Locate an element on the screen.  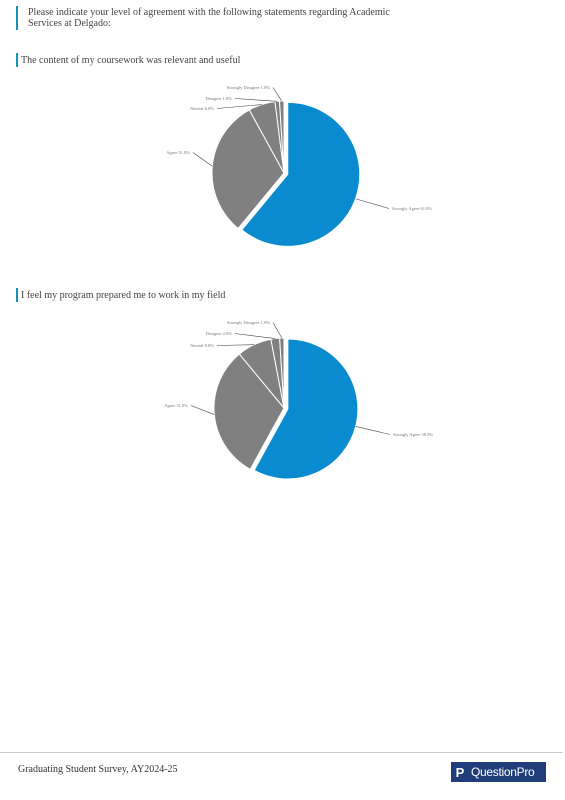
slice-label: Strongly Agree 61.0% is located at coordinates (412, 208).